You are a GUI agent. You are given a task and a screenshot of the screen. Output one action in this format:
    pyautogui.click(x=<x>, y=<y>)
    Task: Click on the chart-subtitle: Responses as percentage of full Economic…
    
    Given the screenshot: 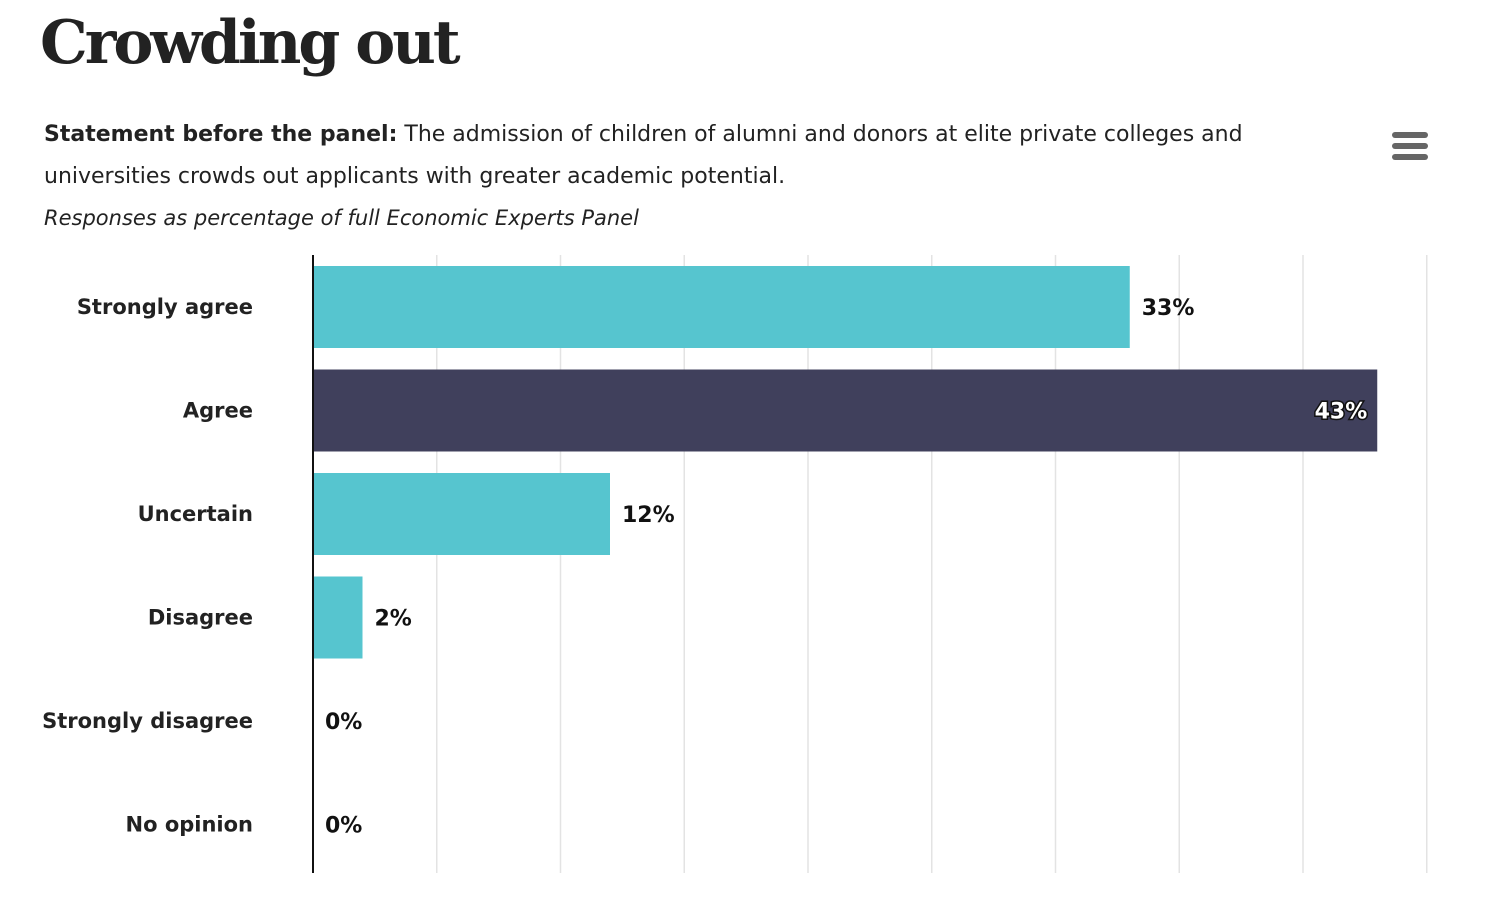 What is the action you would take?
    pyautogui.click(x=341, y=218)
    